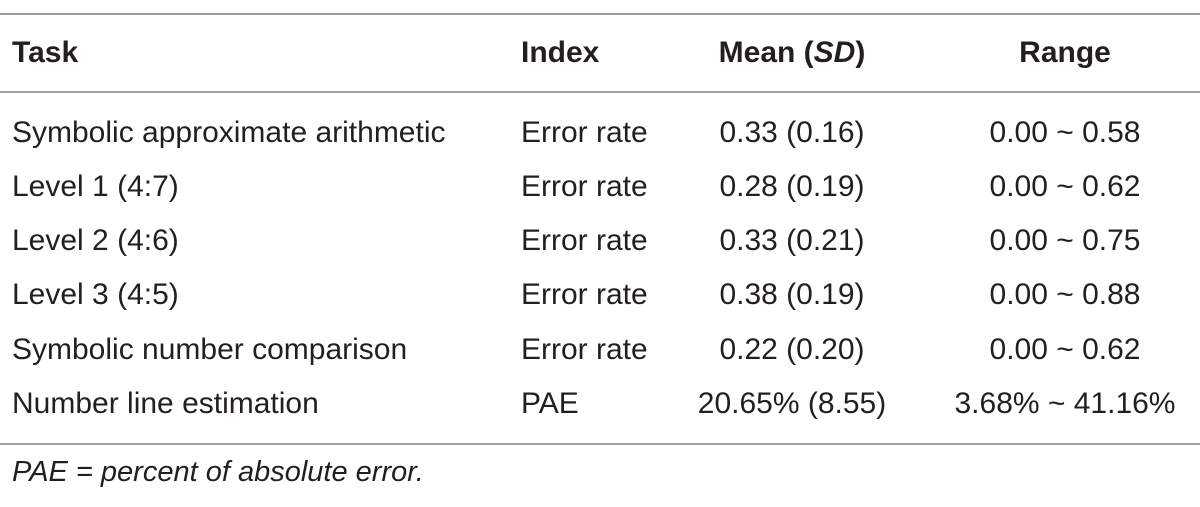  What do you see at coordinates (792, 186) in the screenshot?
I see `cell-mean: 0.28 (0.19)` at bounding box center [792, 186].